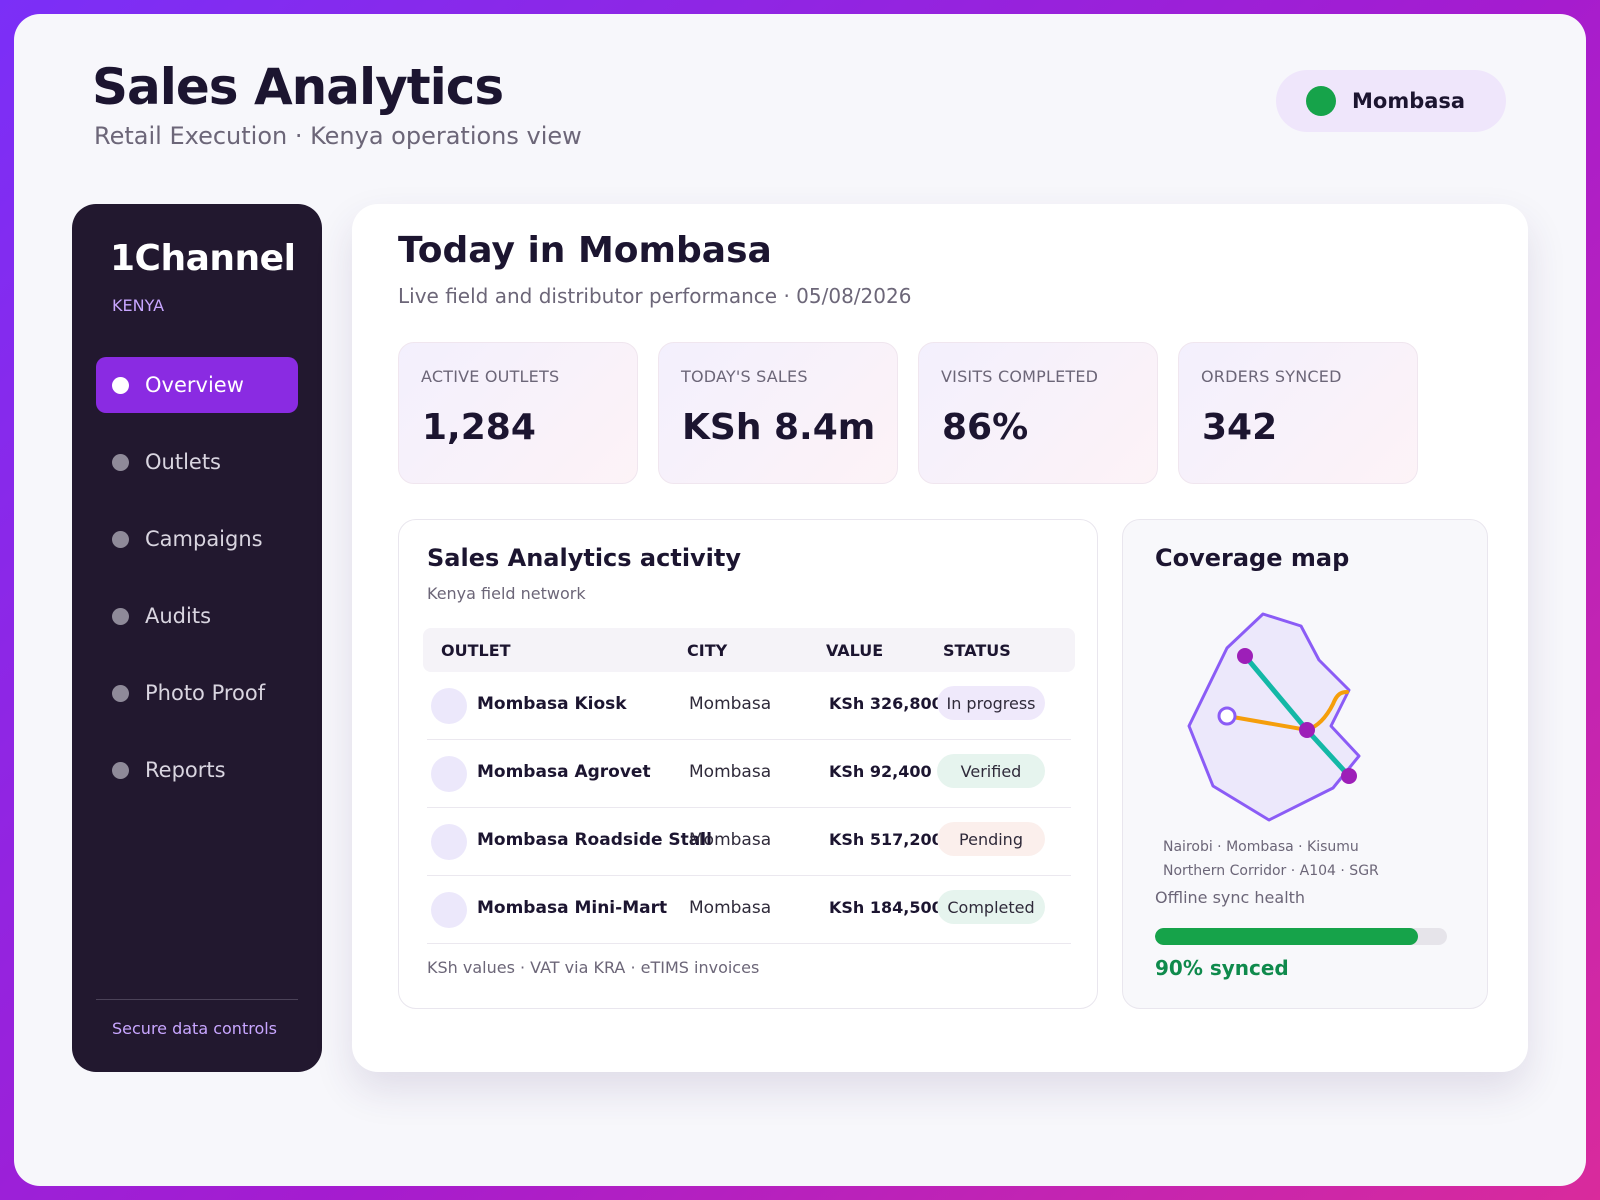 Image resolution: width=1600 pixels, height=1200 pixels. What do you see at coordinates (1271, 871) in the screenshot?
I see `map-routes: Northern Corridor · A104 · SGR` at bounding box center [1271, 871].